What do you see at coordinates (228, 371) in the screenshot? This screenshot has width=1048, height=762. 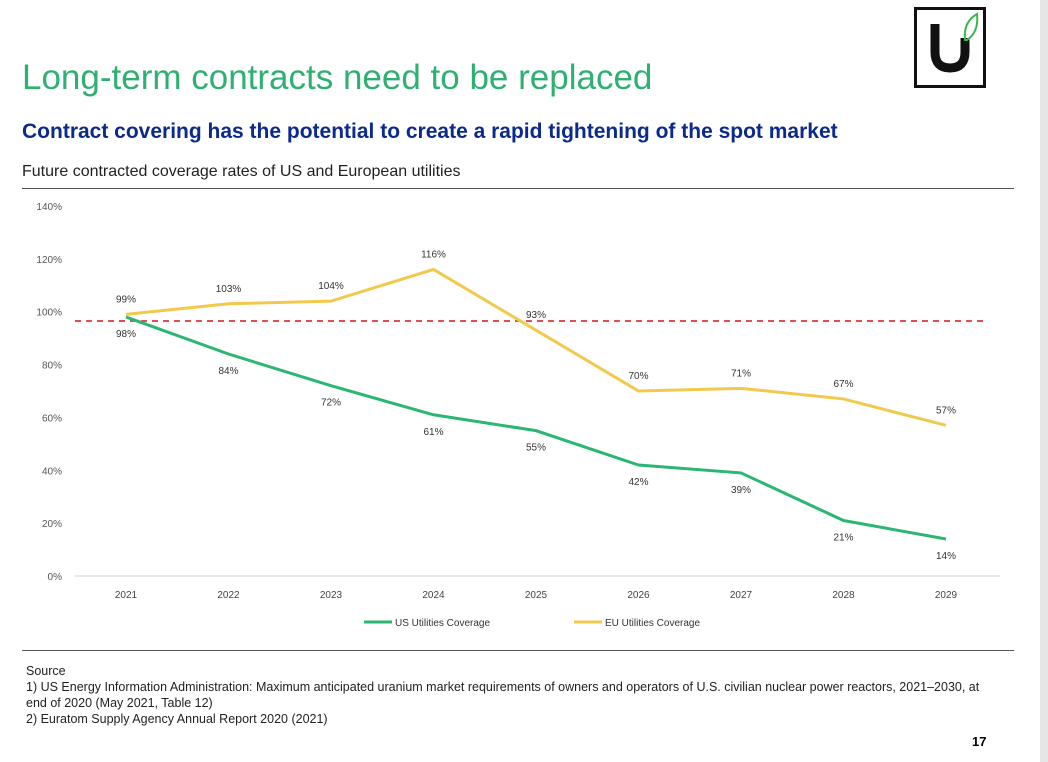 I see `data-label: 84%` at bounding box center [228, 371].